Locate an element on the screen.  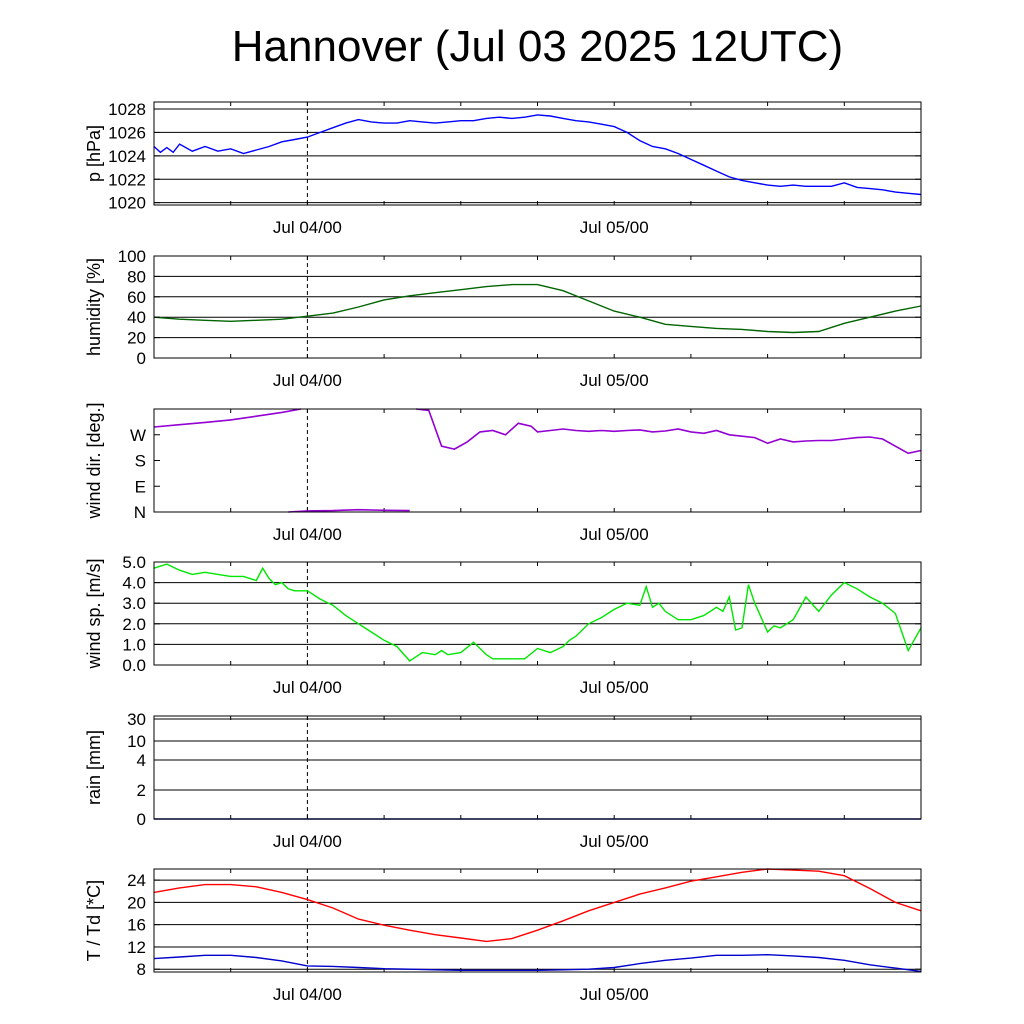
y-tick-label: 1028 is located at coordinates (127, 109).